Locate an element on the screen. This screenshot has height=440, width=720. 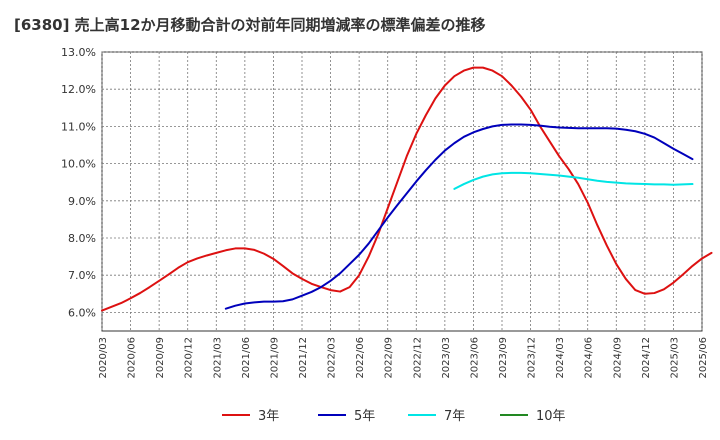
legend-label: 3年 is located at coordinates (268, 416).